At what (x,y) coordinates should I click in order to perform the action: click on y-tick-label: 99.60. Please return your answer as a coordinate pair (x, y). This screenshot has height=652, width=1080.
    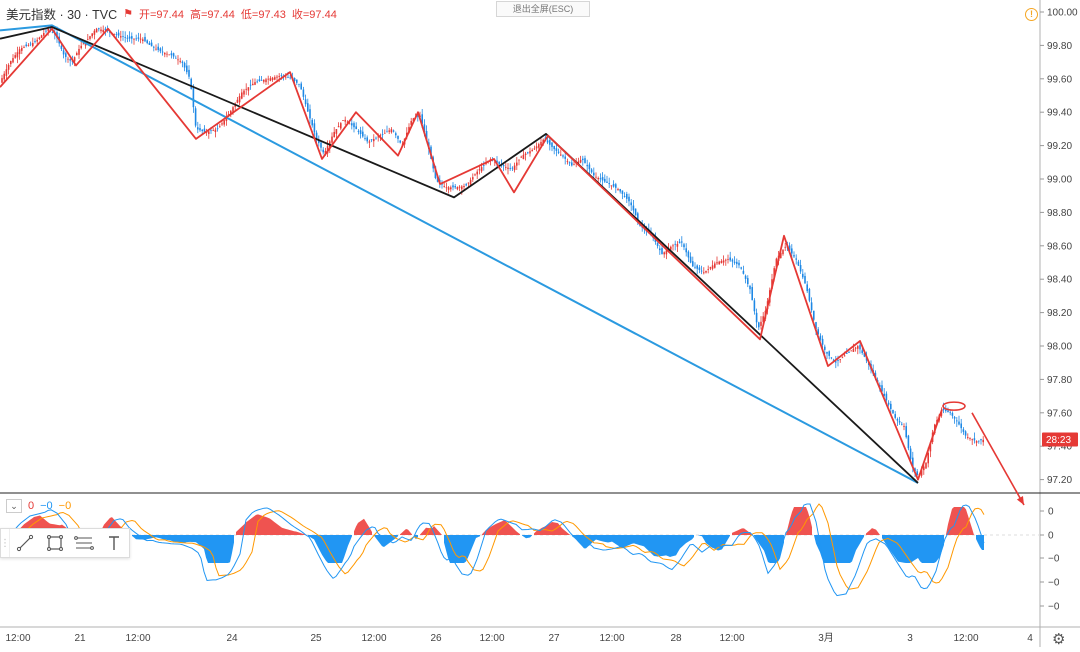
    Looking at the image, I should click on (1059, 79).